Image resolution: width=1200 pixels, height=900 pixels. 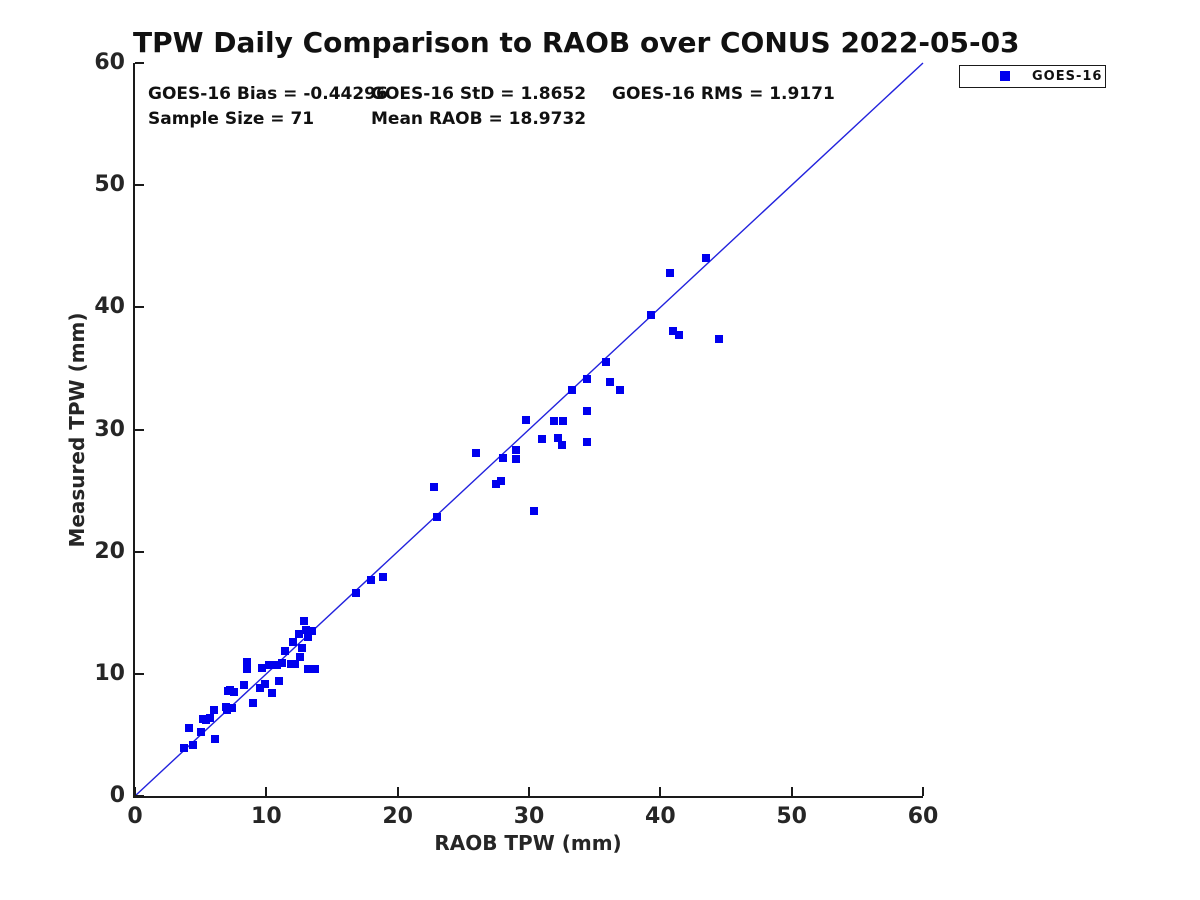 What do you see at coordinates (268, 94) in the screenshot?
I see `stat-bias: GOES-16 Bias = -0.44296` at bounding box center [268, 94].